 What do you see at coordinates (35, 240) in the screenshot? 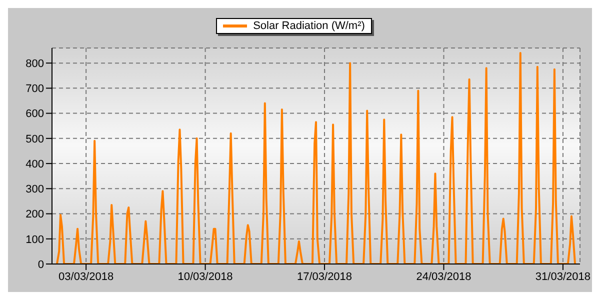
I see `y-tick-label: 100` at bounding box center [35, 240].